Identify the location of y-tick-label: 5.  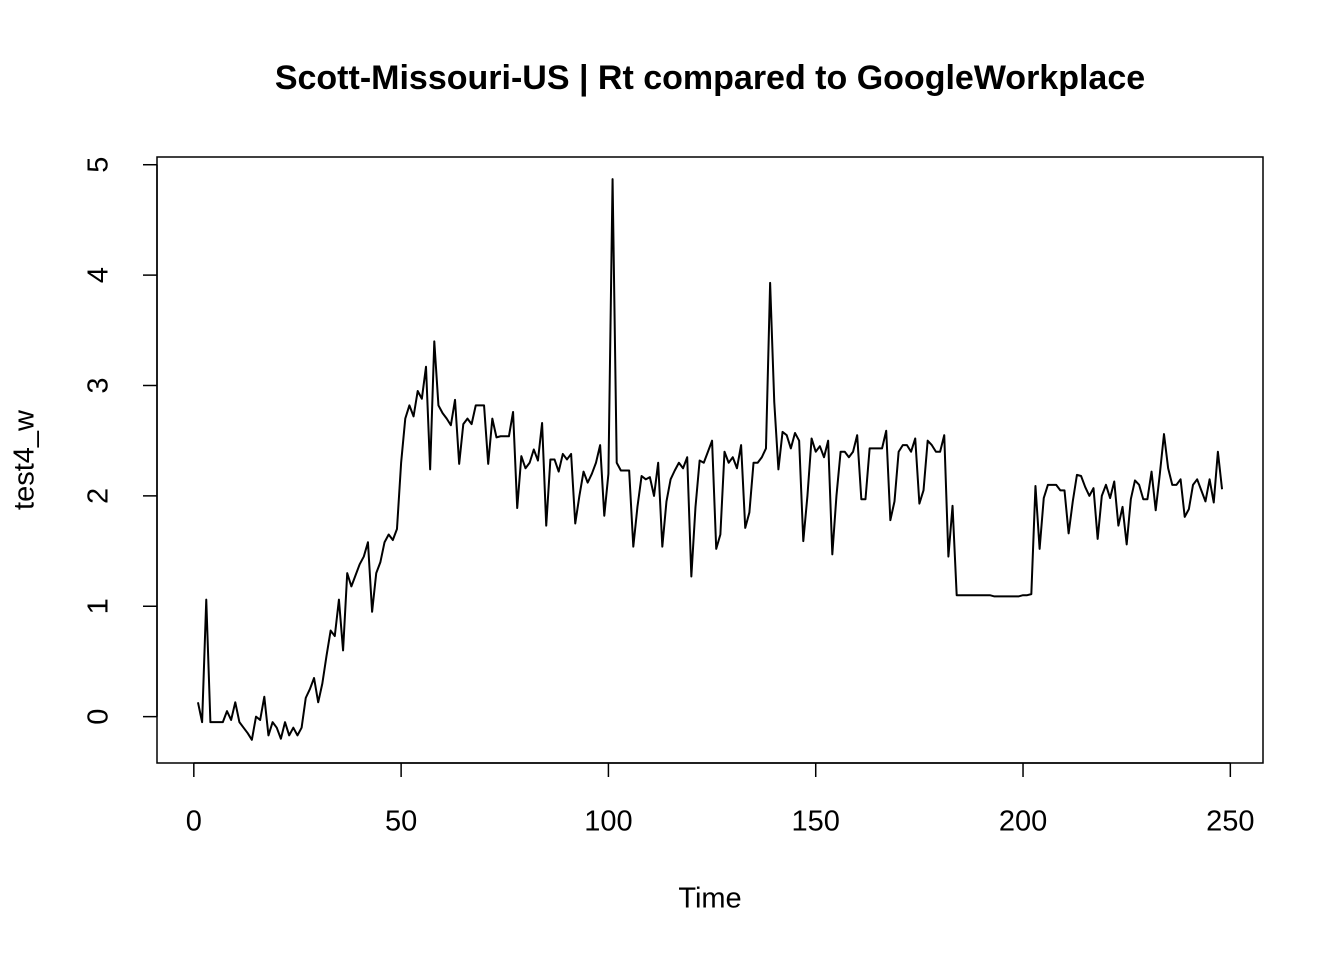
(99, 165).